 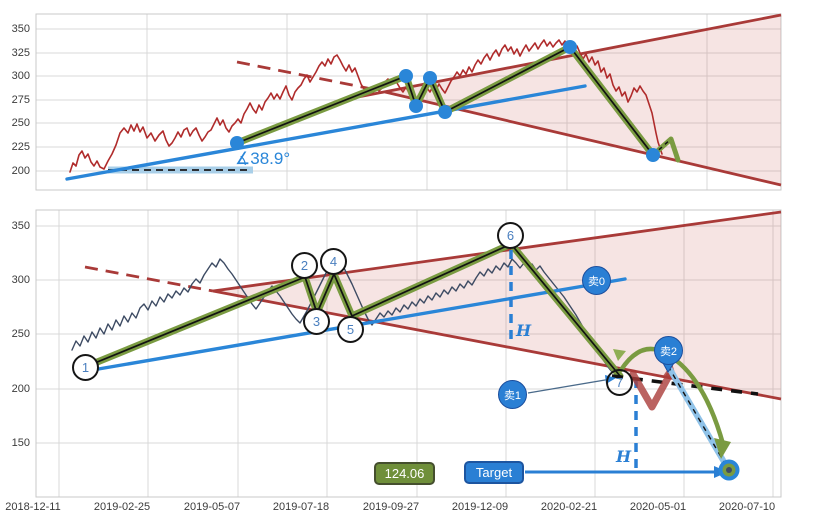 I want to click on target-box: Target, so click(x=494, y=472).